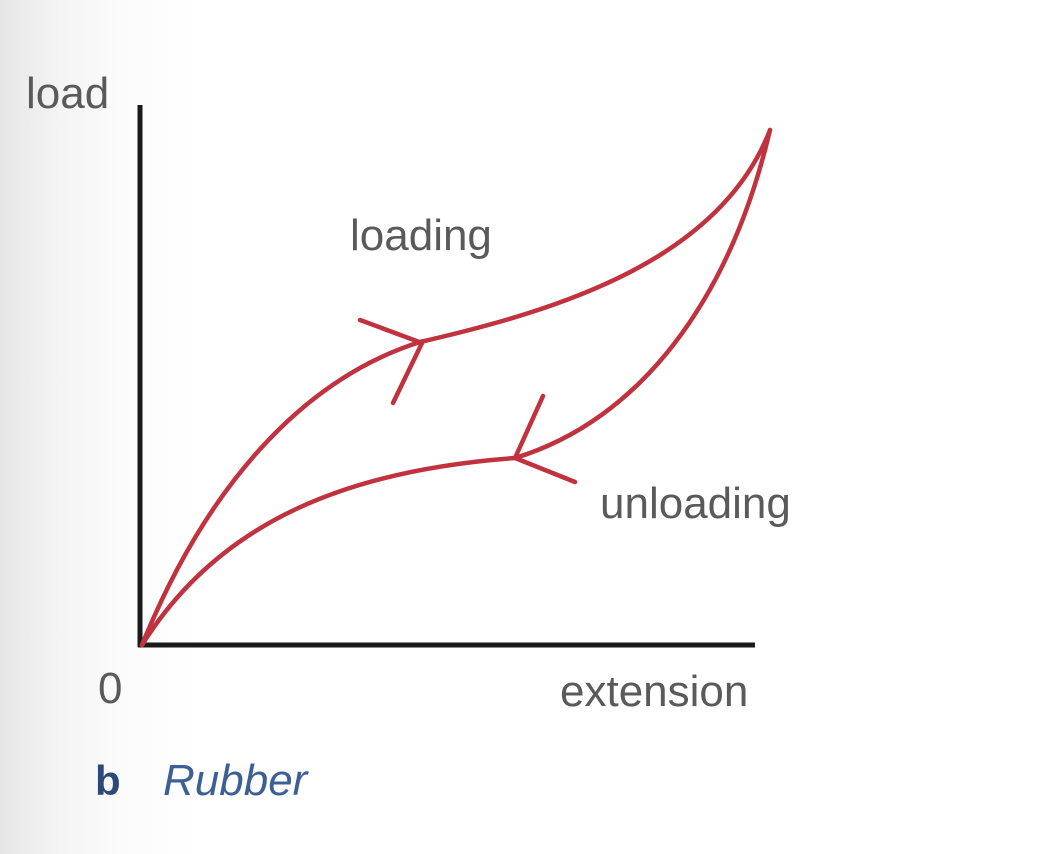 The width and height of the screenshot is (1042, 854). I want to click on loading-label: loading, so click(421, 235).